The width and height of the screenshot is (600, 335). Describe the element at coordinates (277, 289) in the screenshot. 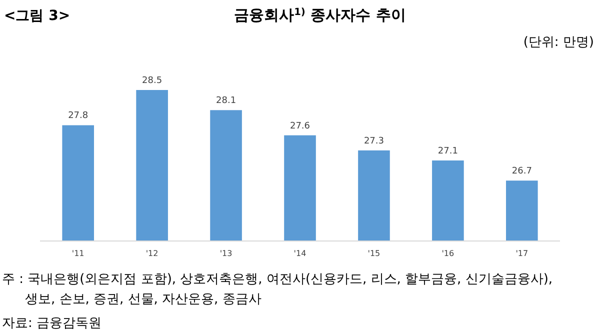

I see `text: 주 : 국내은행(외은지점 포함), 상호저축은행, 여전사(신용카드, 리스, 할부금융, 신기술금융사), 생보, 손보, 증권, 선물, 자산운용, 종금사` at that location.